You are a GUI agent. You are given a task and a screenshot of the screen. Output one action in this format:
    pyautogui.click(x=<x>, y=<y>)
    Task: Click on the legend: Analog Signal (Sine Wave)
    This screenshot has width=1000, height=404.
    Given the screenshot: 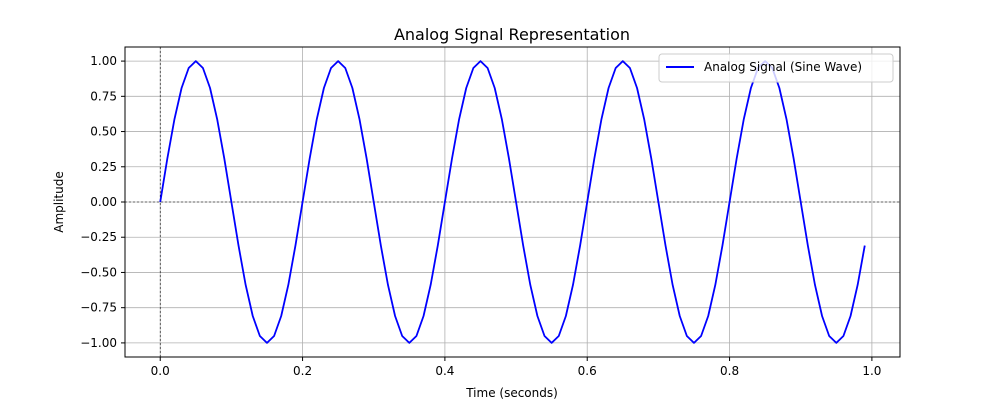 What is the action you would take?
    pyautogui.click(x=776, y=68)
    